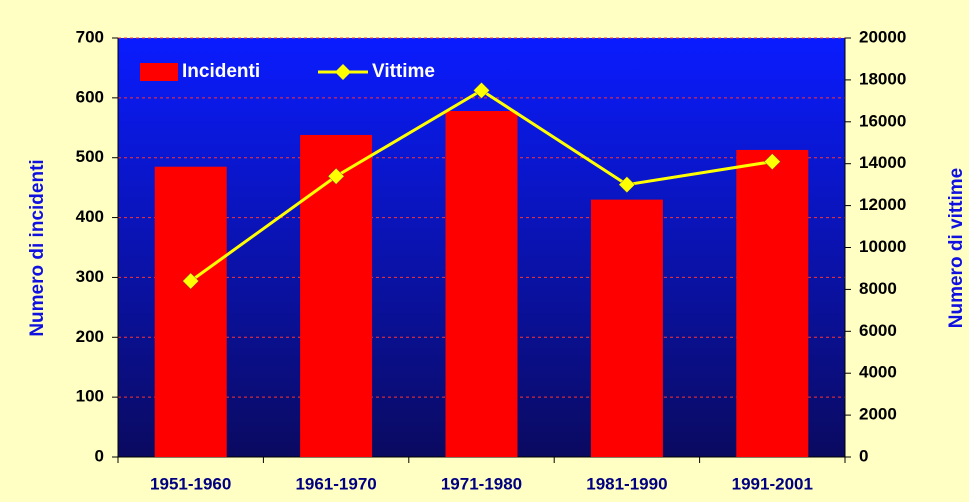  What do you see at coordinates (90, 276) in the screenshot?
I see `y-tick-label: 300` at bounding box center [90, 276].